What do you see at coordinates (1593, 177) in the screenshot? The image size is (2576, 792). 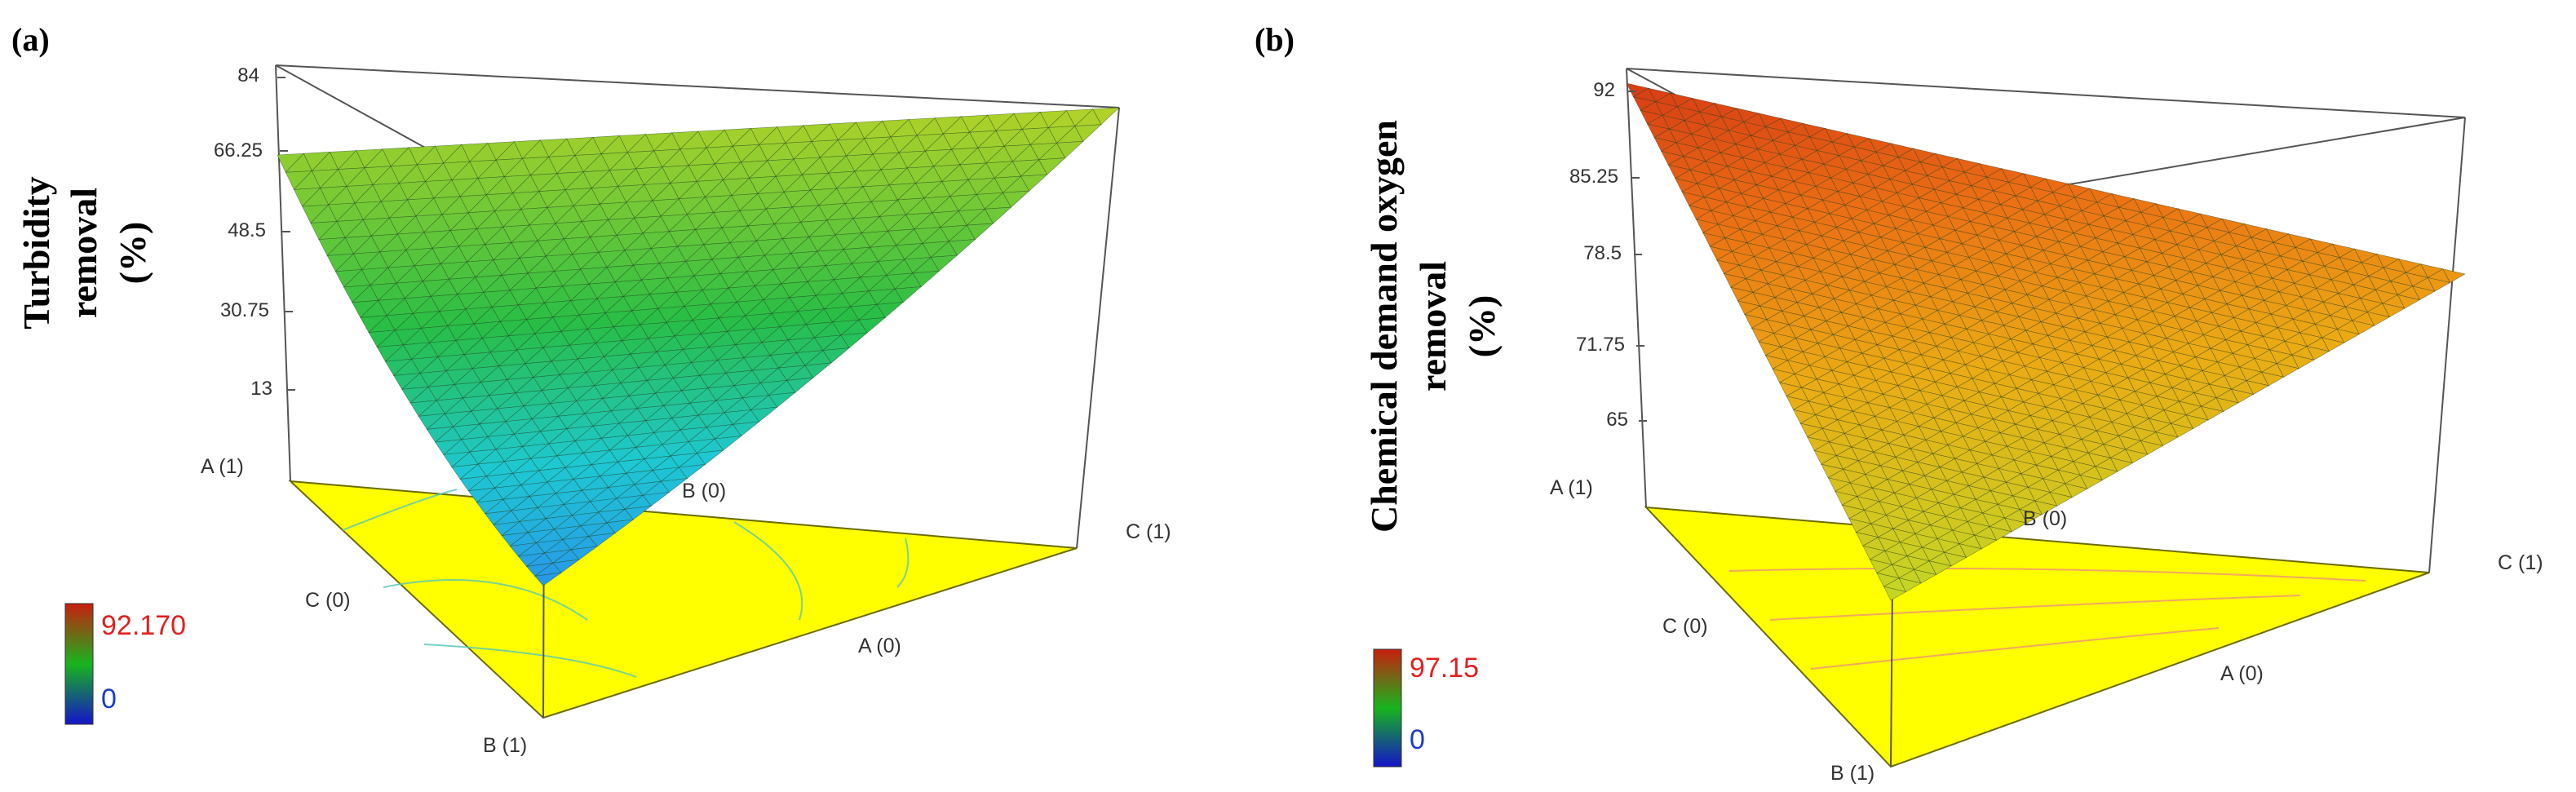 I see `z-tick: 85.25` at bounding box center [1593, 177].